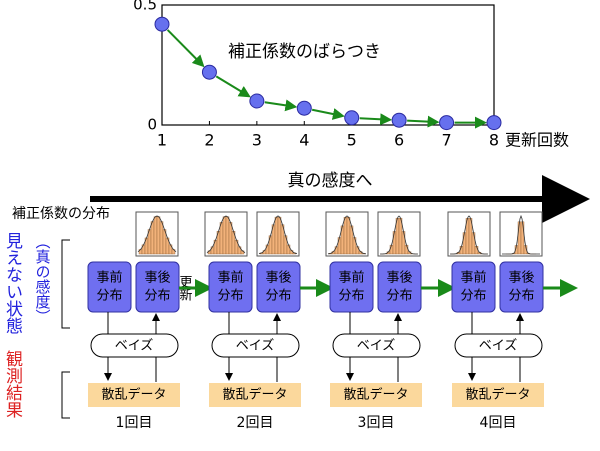  What do you see at coordinates (537, 140) in the screenshot?
I see `x-axis-label: 更新回数` at bounding box center [537, 140].